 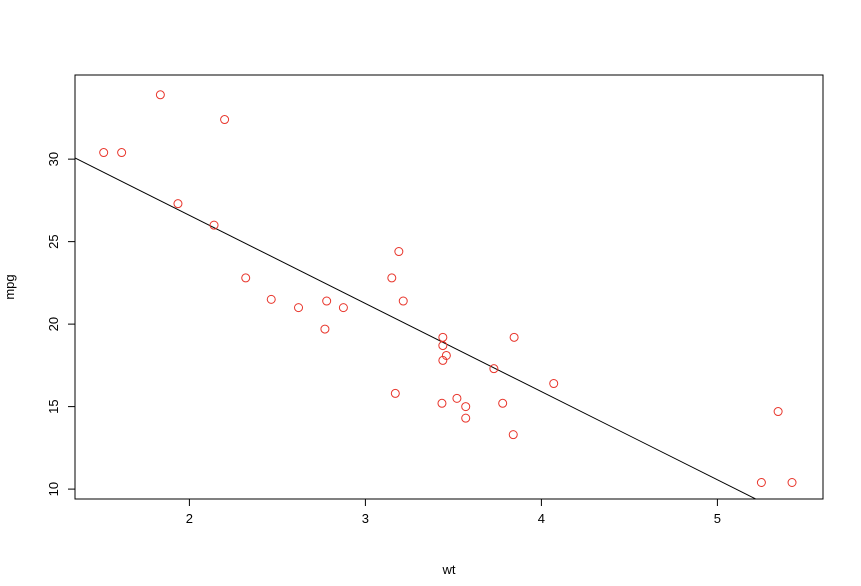 I want to click on x-axis-label: wt, so click(x=449, y=569).